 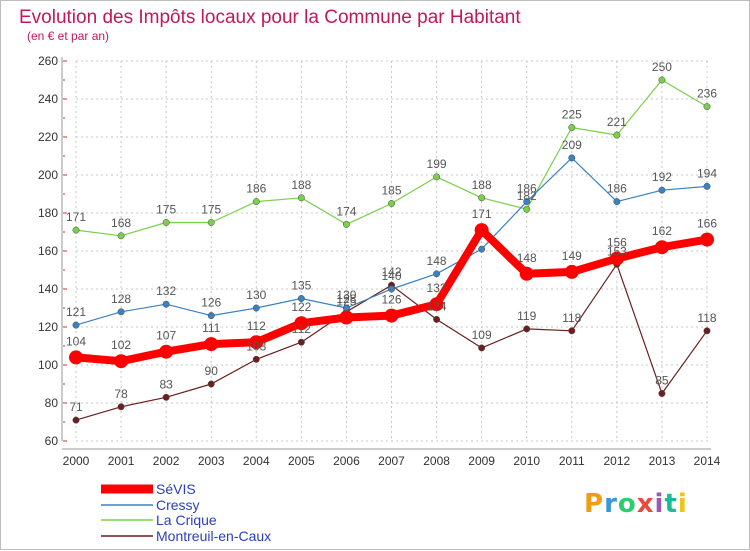 What do you see at coordinates (707, 224) in the screenshot?
I see `data-label: 166` at bounding box center [707, 224].